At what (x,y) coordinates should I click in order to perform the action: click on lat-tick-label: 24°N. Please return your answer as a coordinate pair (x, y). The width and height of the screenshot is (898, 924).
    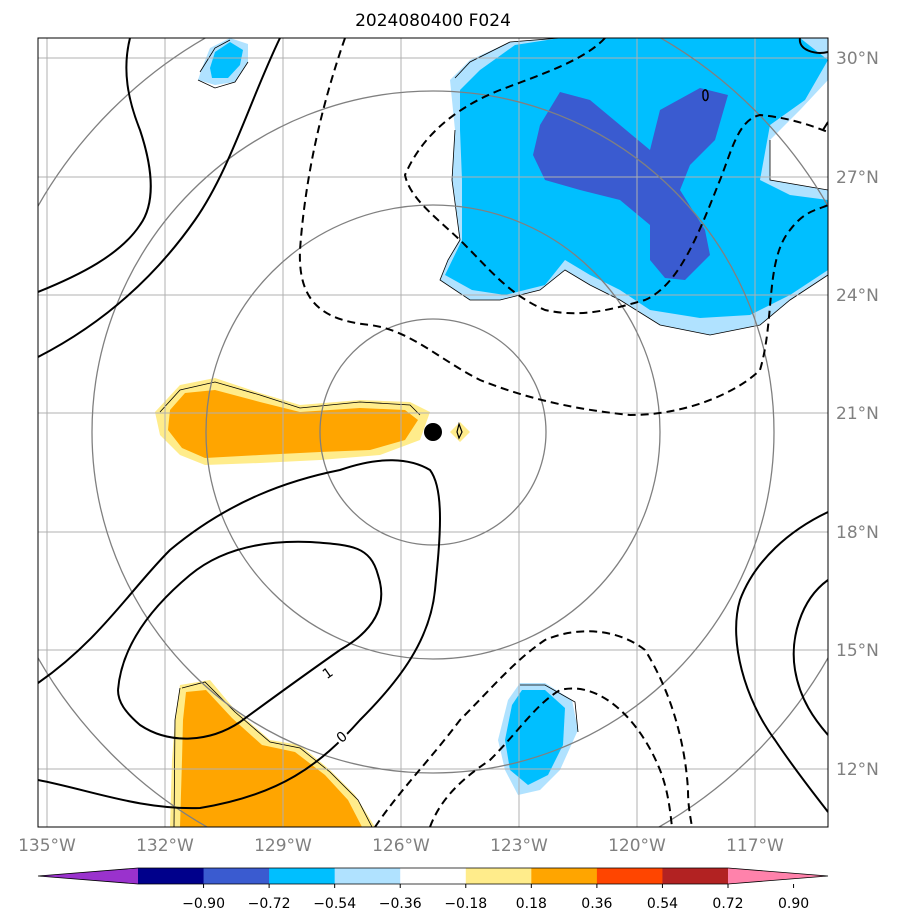
    Looking at the image, I should click on (857, 296).